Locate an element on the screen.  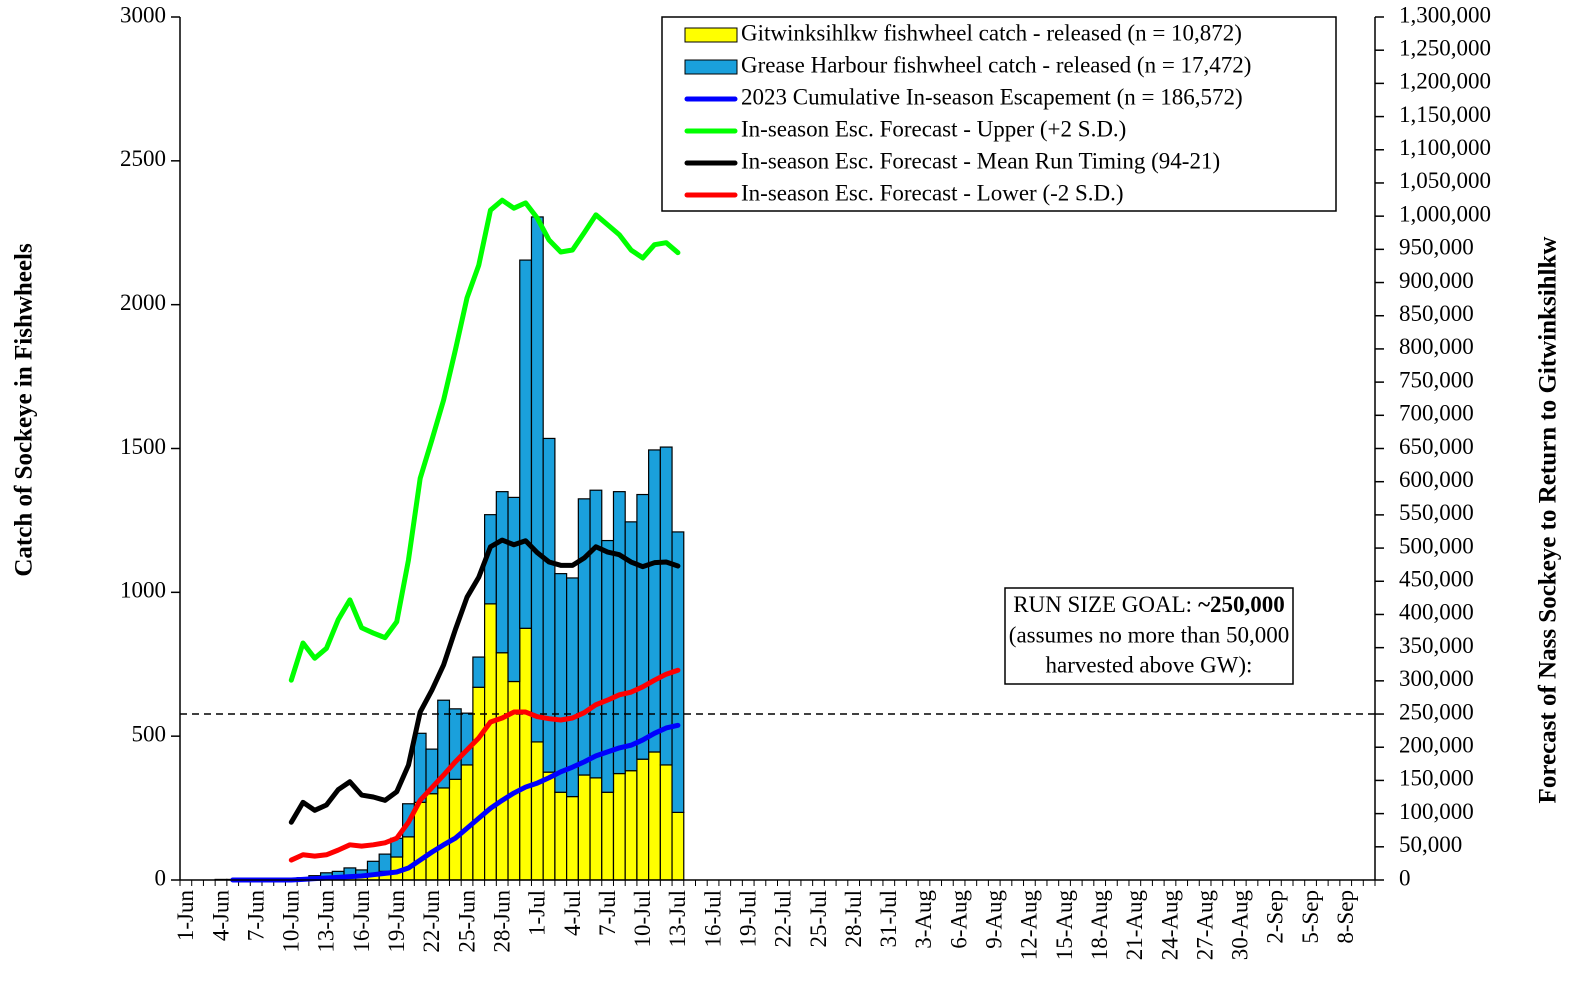
y-axis-title: Catch of Sockeye in Fishwheels is located at coordinates (24, 410).